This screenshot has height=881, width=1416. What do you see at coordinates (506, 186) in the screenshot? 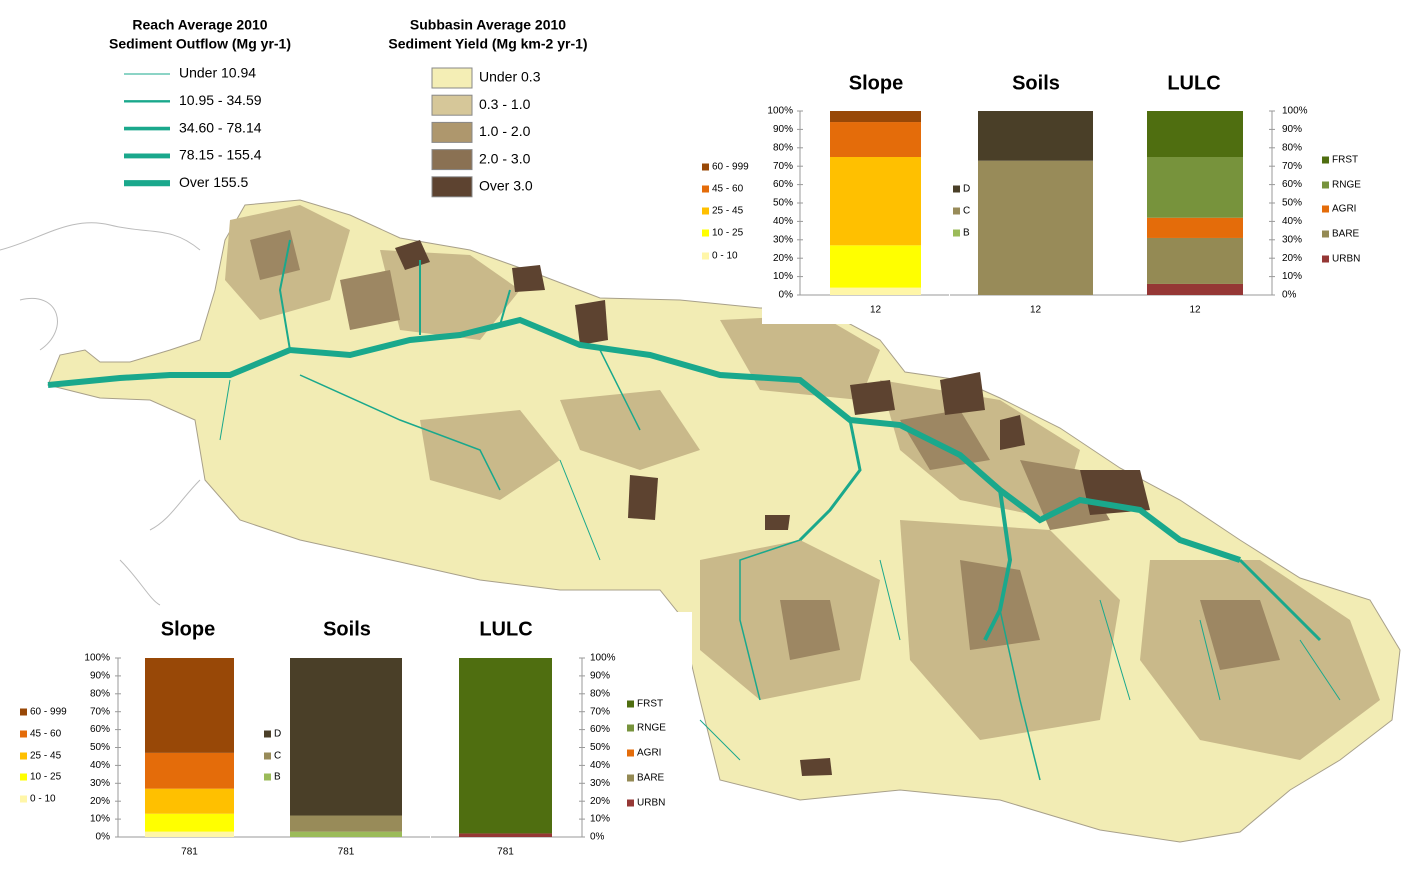
I see `legend-label: Over 3.0` at bounding box center [506, 186].